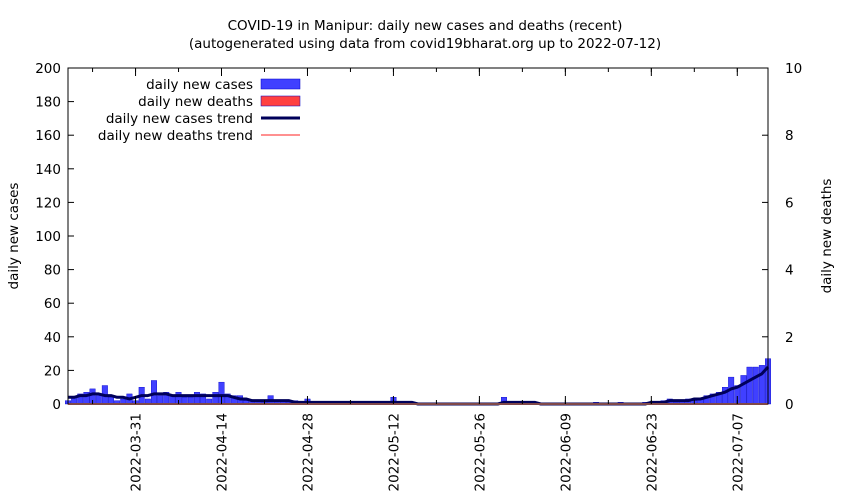  What do you see at coordinates (48, 69) in the screenshot?
I see `y-tick-label: 200` at bounding box center [48, 69].